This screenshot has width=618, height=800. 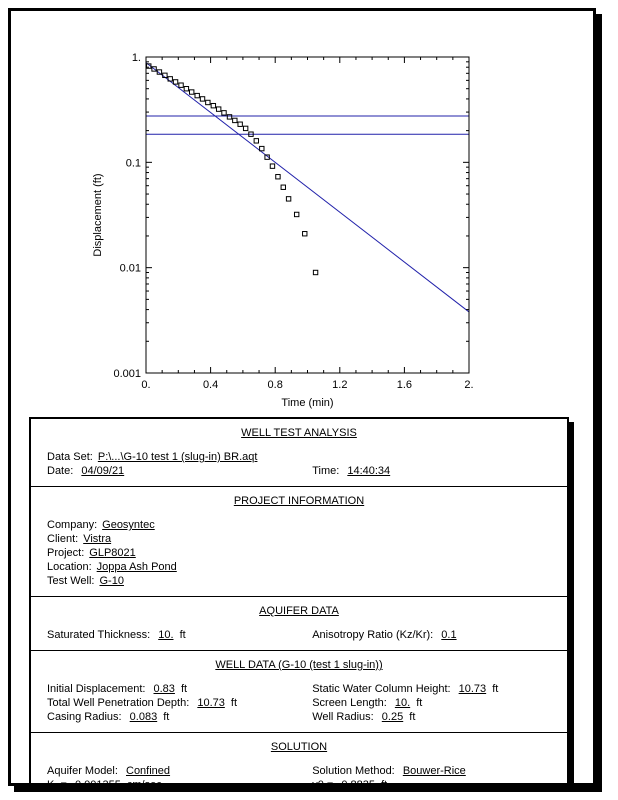 What do you see at coordinates (307, 403) in the screenshot?
I see `x-axis-label: Time (min)` at bounding box center [307, 403].